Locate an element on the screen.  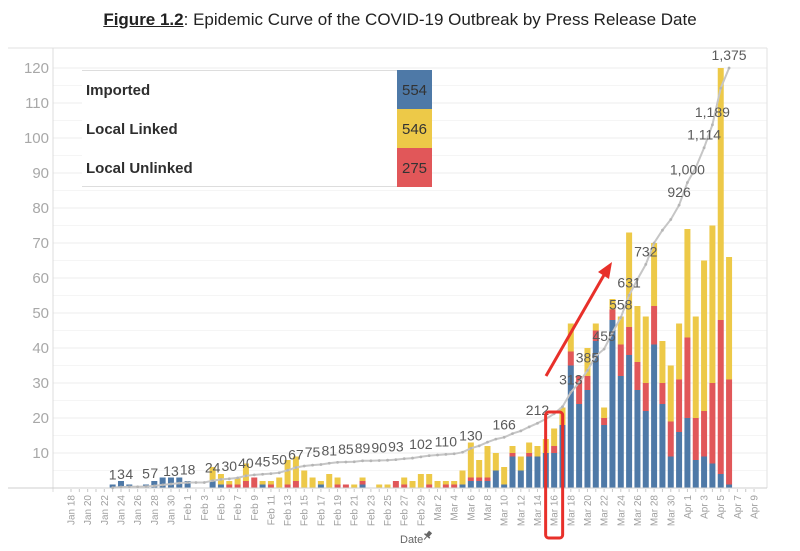
legend-label-local-linked: Local Linked is located at coordinates (132, 129).